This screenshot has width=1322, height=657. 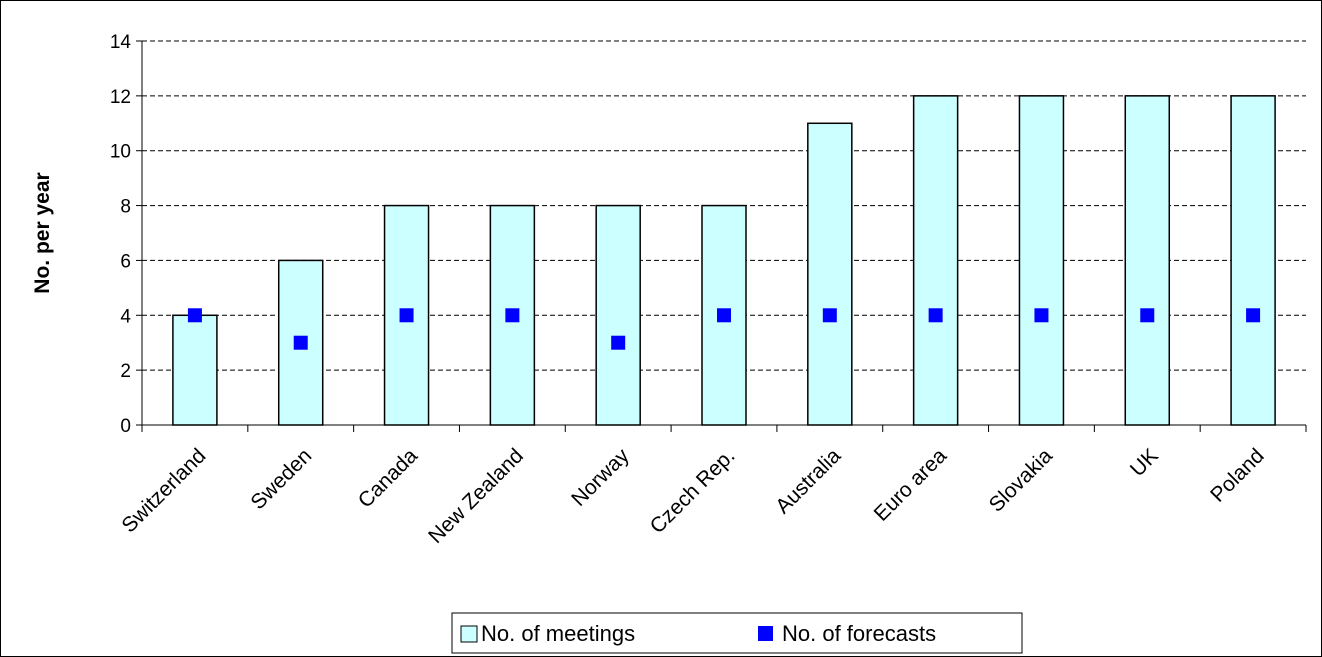 I want to click on x-category-label: Canada, so click(x=388, y=478).